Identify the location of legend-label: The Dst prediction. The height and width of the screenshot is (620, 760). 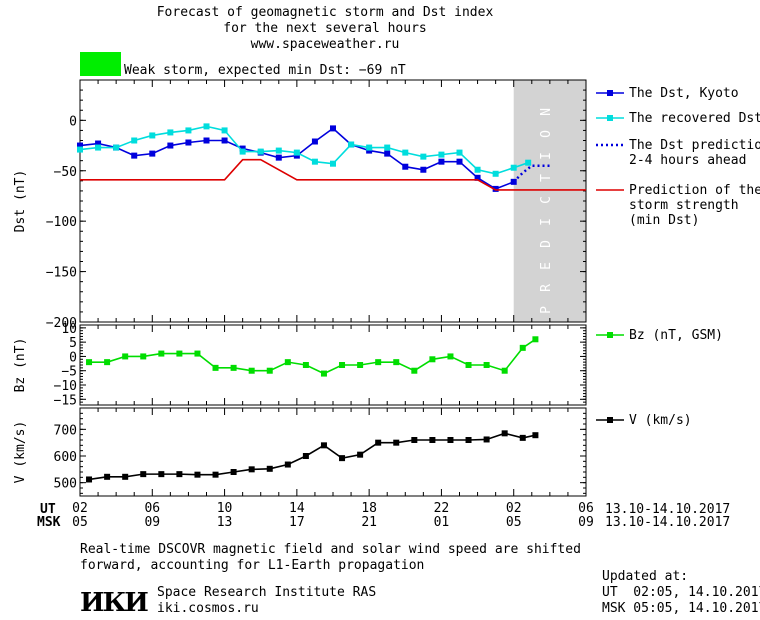
(694, 145).